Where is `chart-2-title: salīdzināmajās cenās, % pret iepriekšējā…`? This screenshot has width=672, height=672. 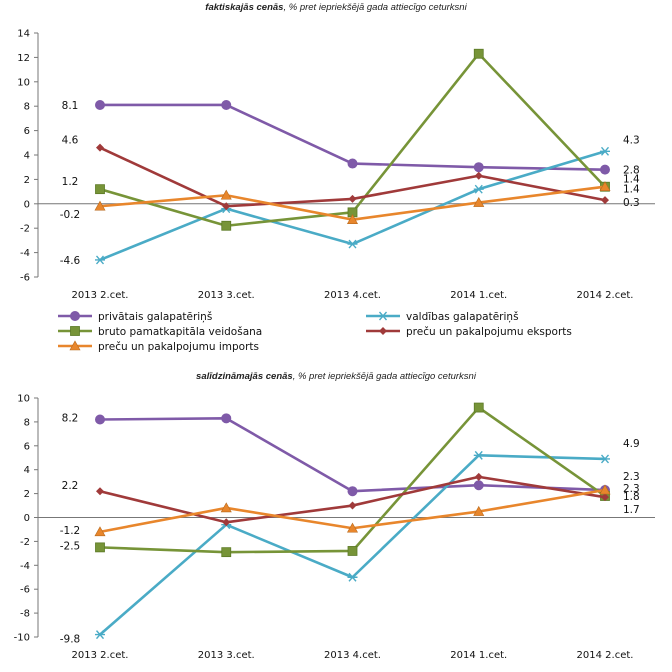 chart-2-title: salīdzināmajās cenās, % pret iepriekšējā… is located at coordinates (336, 376).